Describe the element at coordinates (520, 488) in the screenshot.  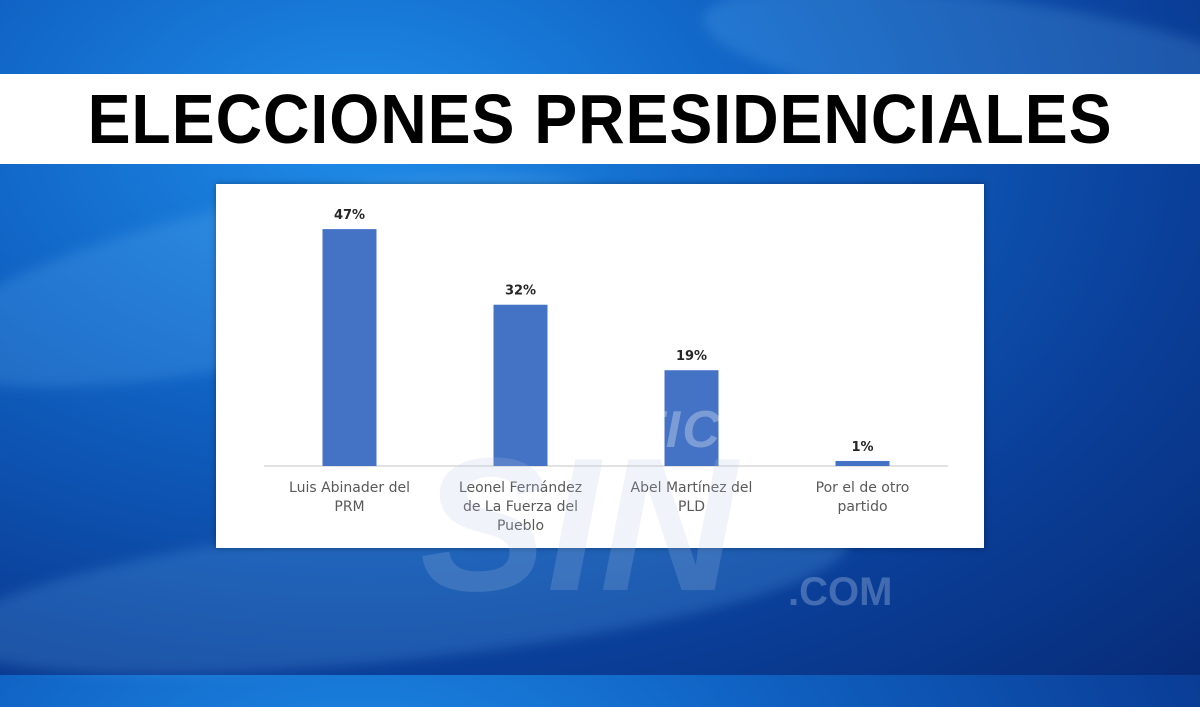
I see `category-label-1-line-0: Leonel Fernández` at that location.